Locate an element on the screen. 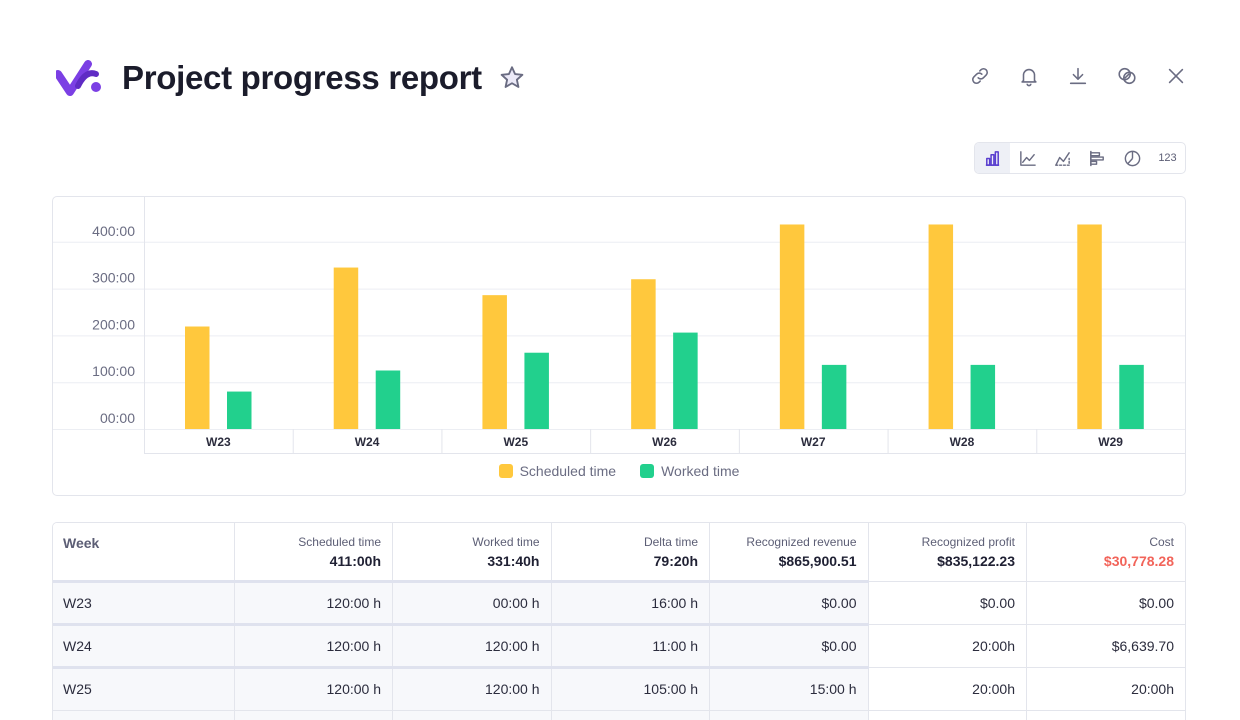  column-header-delta: Delta time 79:20h is located at coordinates (630, 553).